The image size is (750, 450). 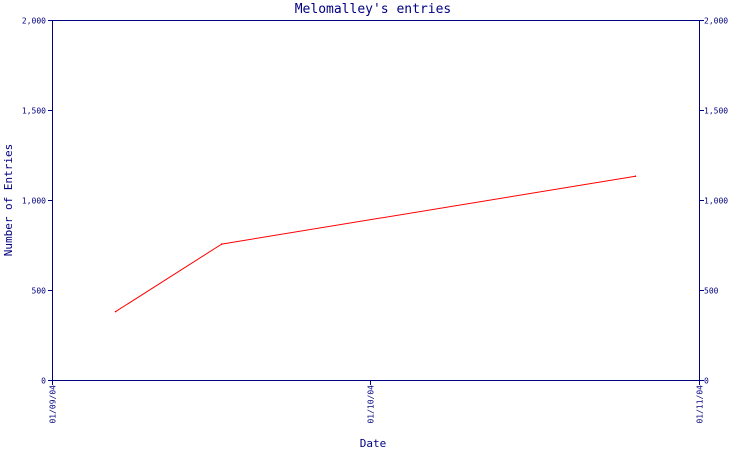 I want to click on y-tick-label-right: 0, so click(x=706, y=381).